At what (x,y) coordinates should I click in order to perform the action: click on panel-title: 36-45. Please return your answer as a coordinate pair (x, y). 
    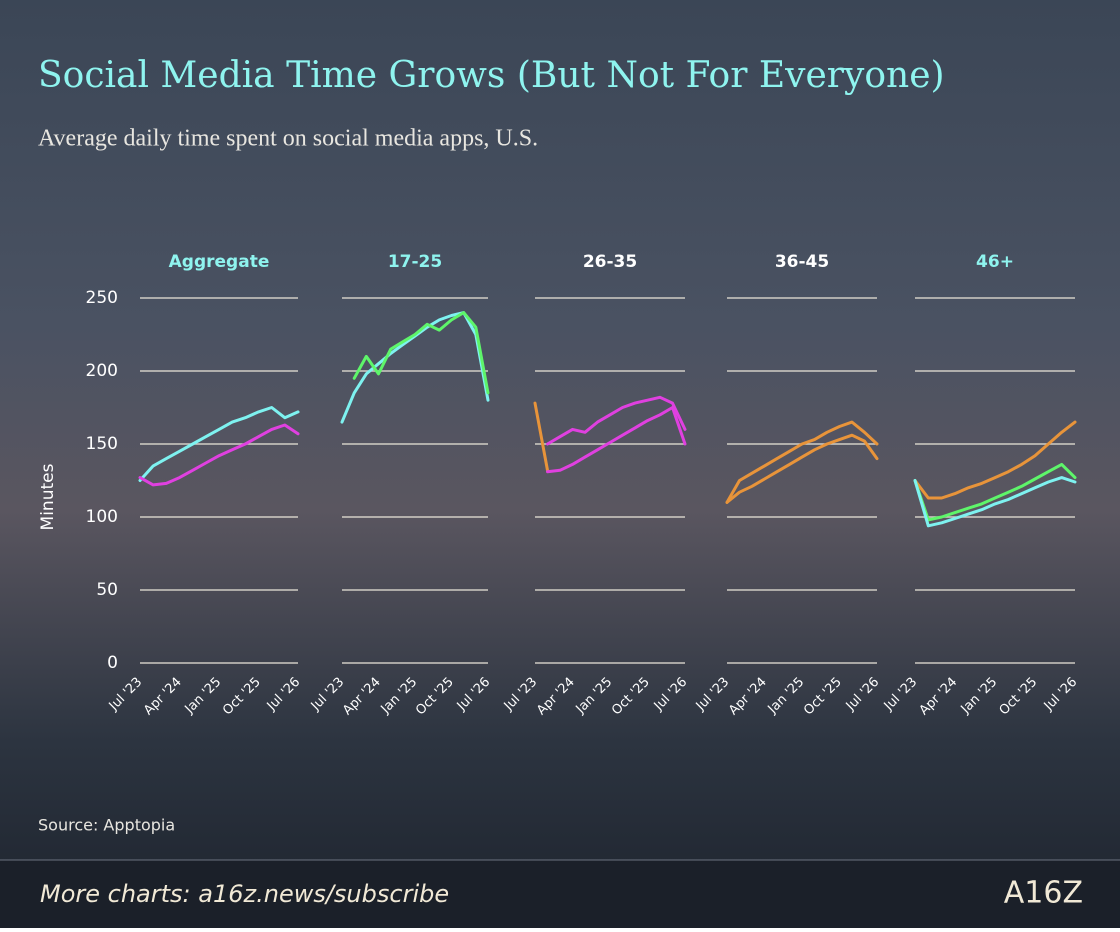
    Looking at the image, I should click on (802, 262).